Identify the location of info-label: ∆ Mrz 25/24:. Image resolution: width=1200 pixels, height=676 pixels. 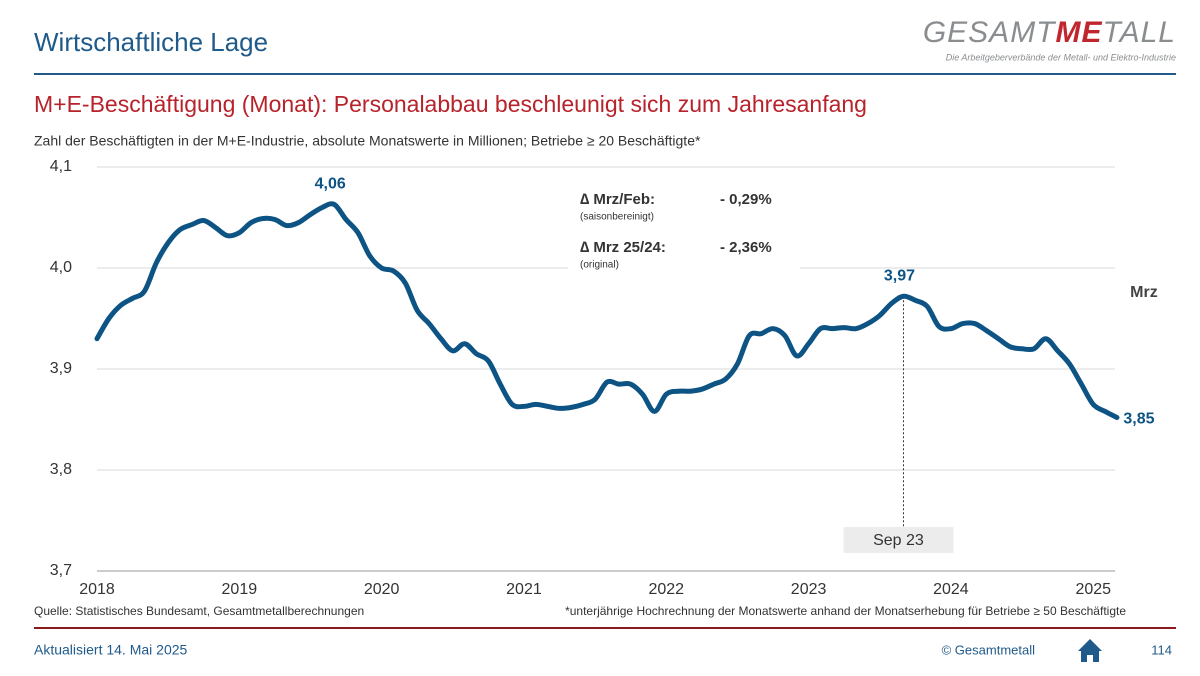
(623, 247).